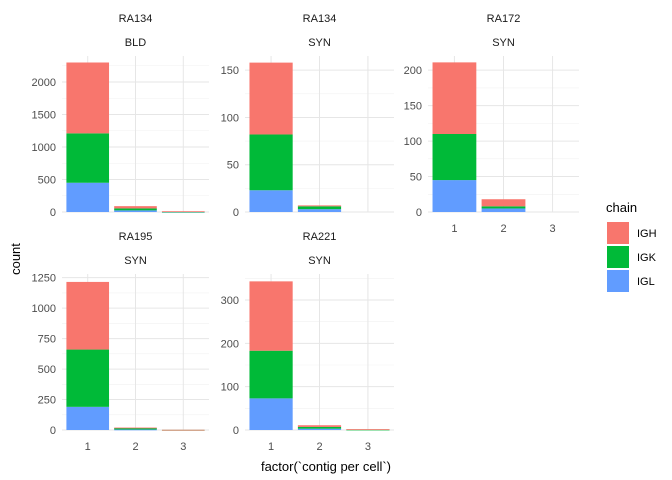 This screenshot has width=672, height=480. I want to click on facet-panel: RA134 BLD 0 500 1000 1500 2000, so click(120, 116).